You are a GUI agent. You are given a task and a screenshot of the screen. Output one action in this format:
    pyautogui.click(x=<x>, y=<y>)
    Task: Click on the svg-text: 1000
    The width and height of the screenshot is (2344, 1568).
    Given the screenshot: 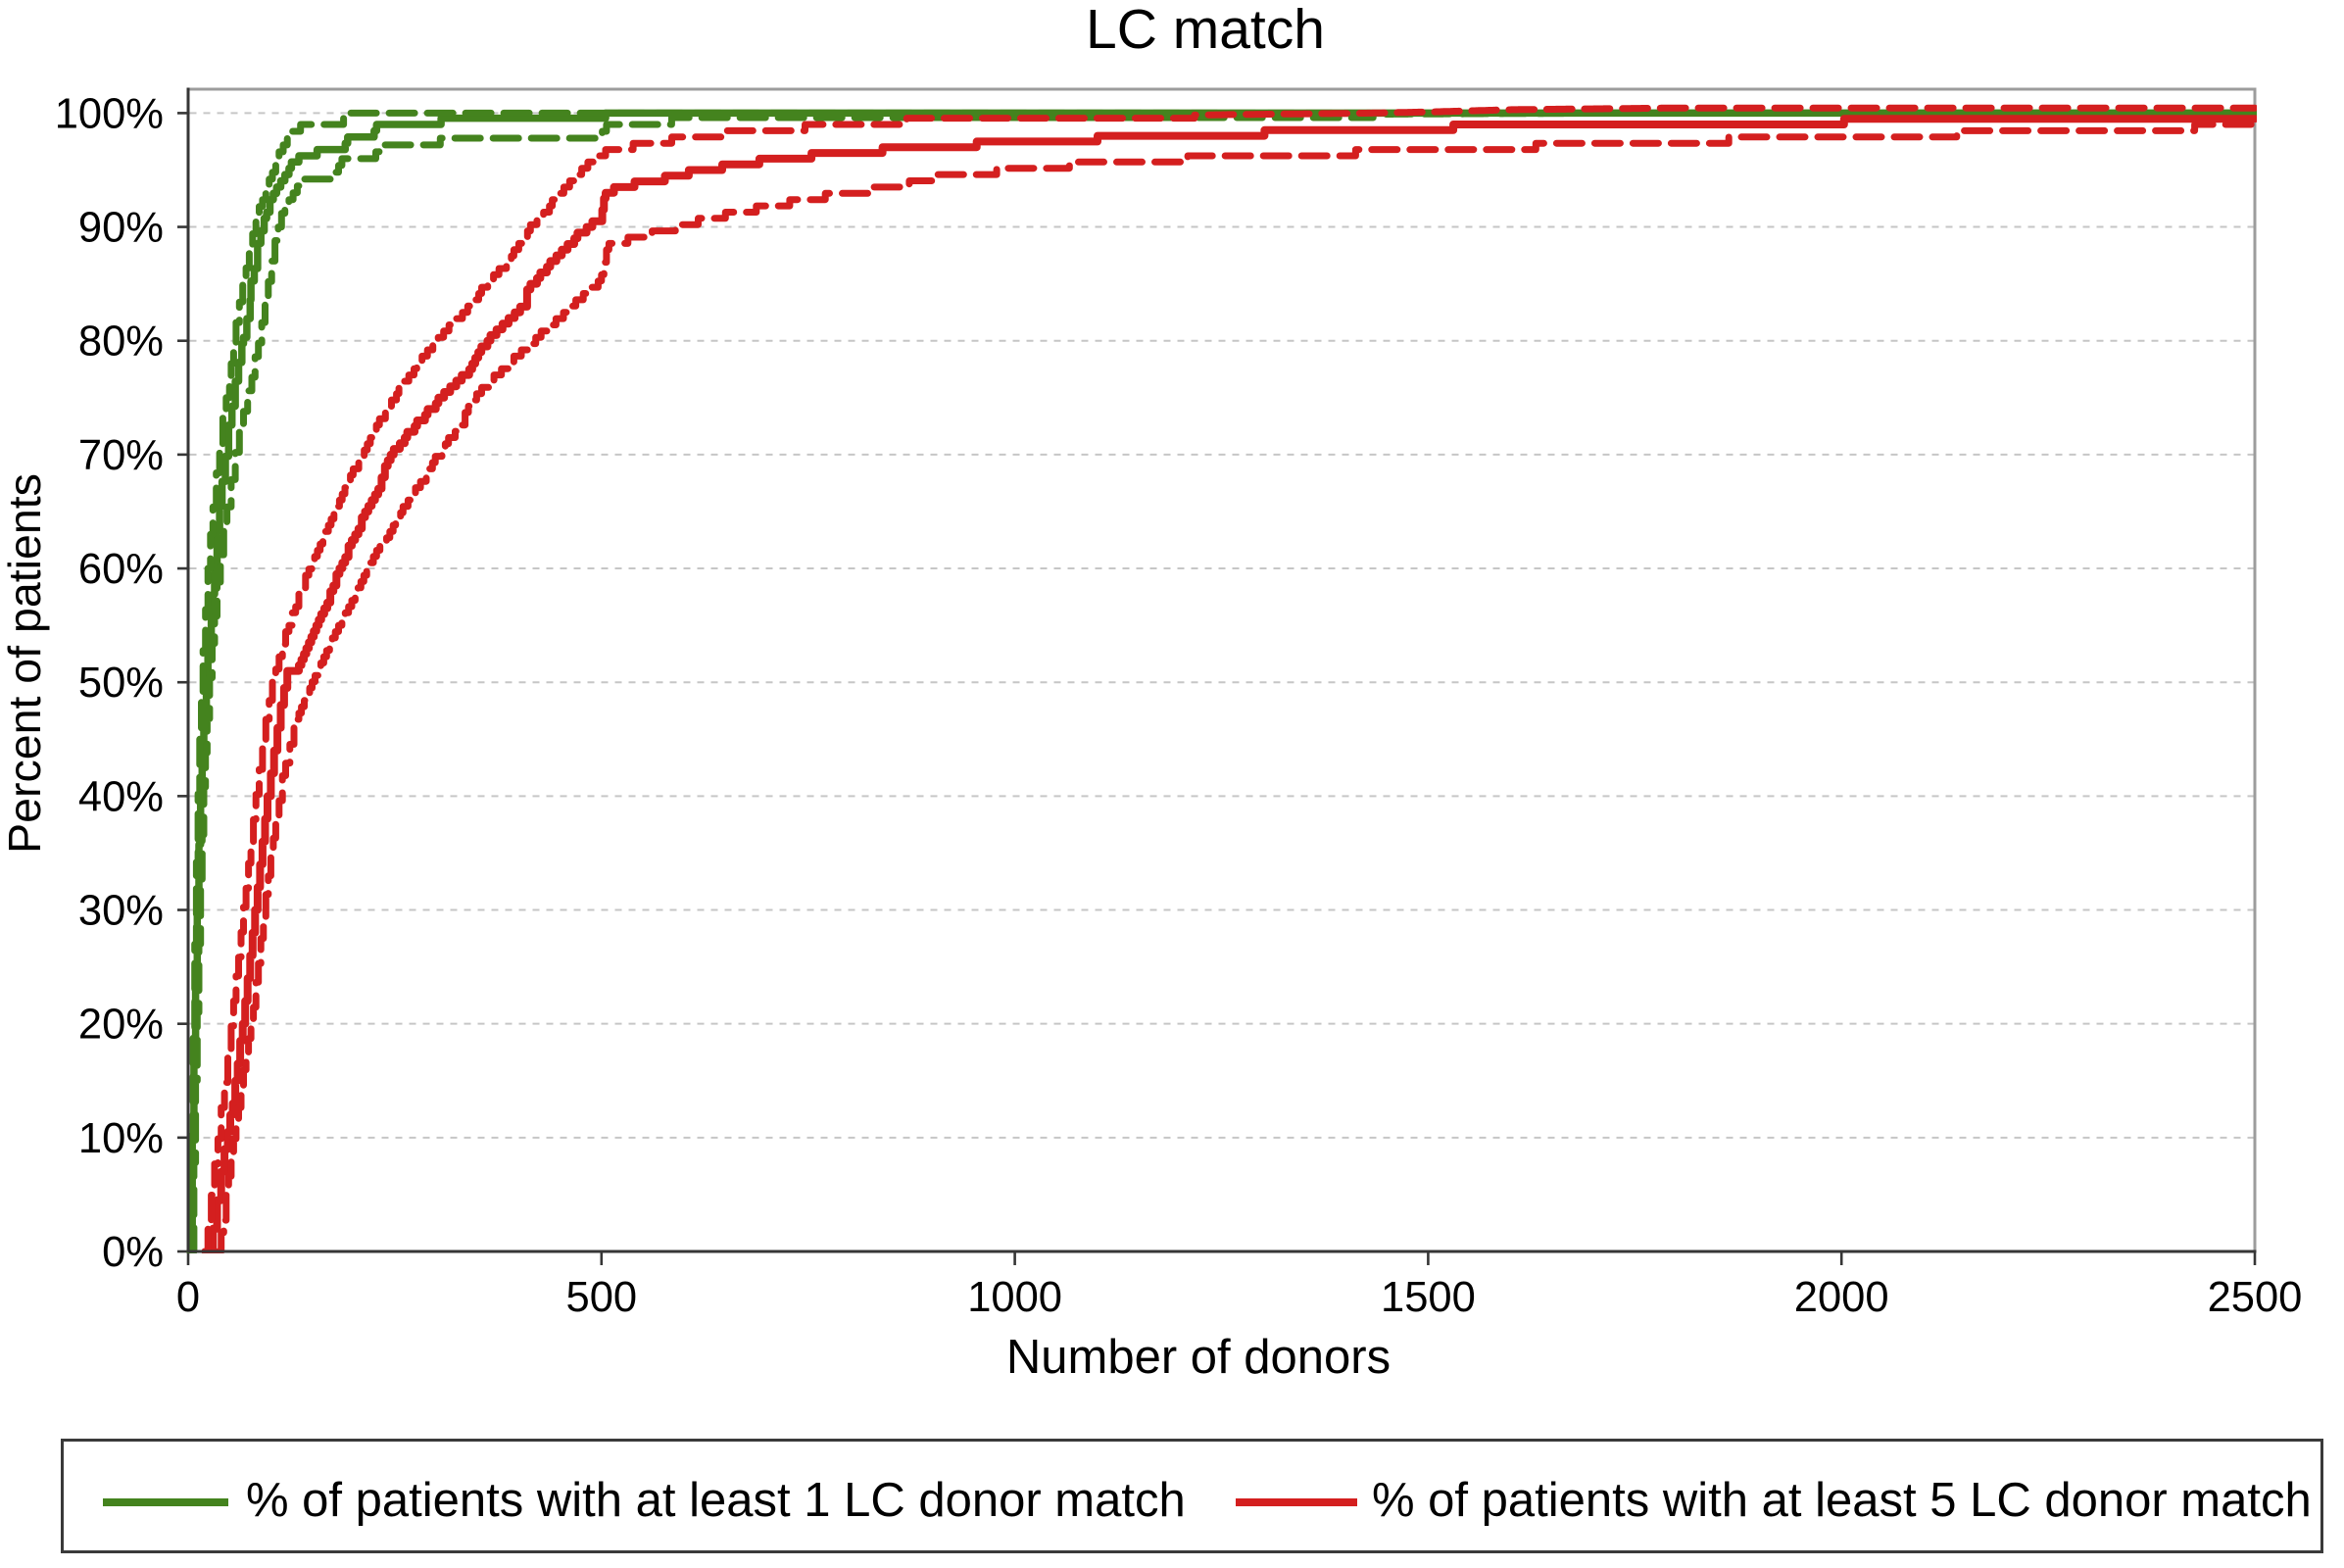 What is the action you would take?
    pyautogui.click(x=1014, y=1297)
    